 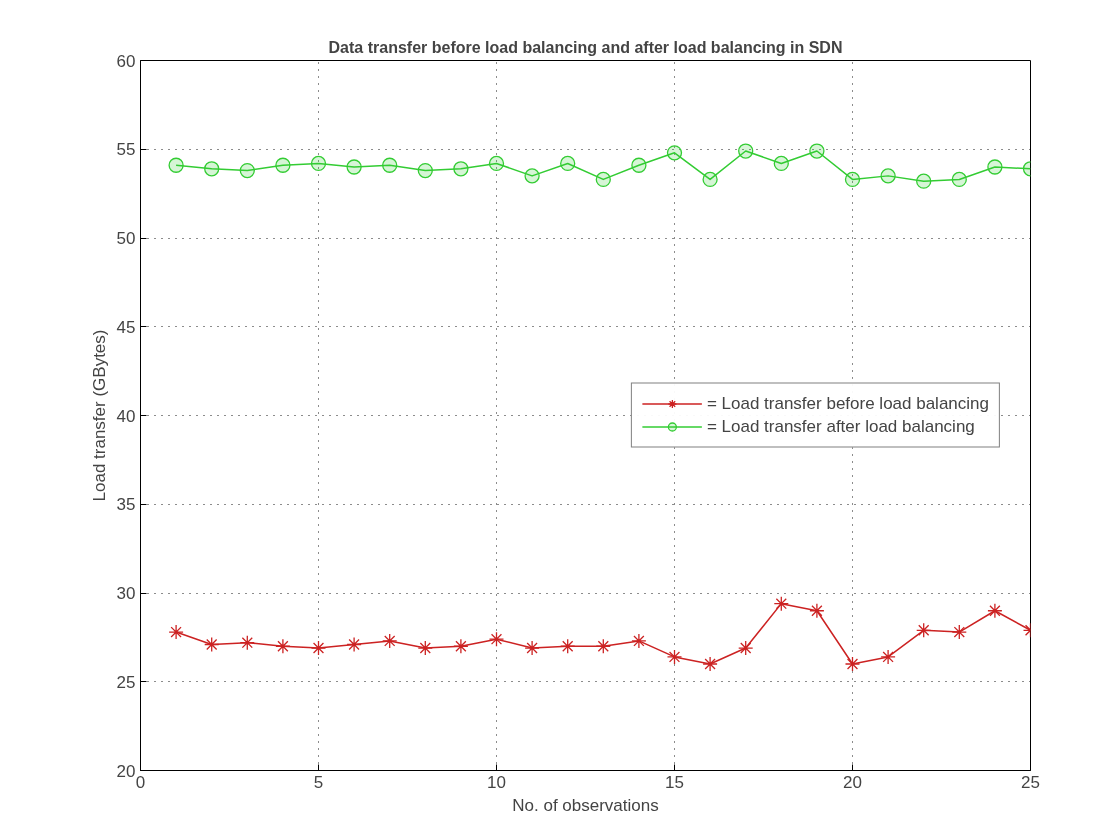 I want to click on y-tick-label: 25, so click(x=126, y=682).